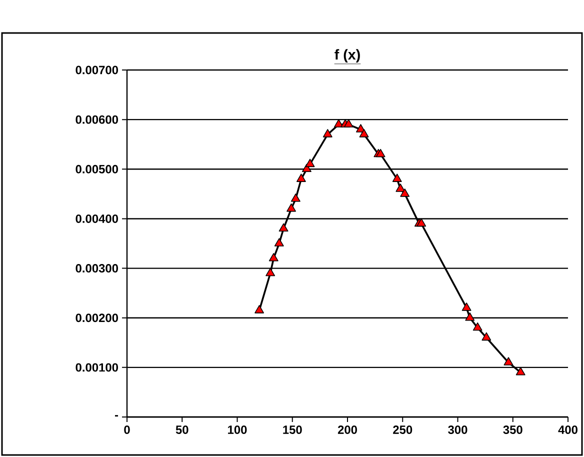 This screenshot has height=457, width=584. What do you see at coordinates (182, 430) in the screenshot?
I see `x-tick-label: 50` at bounding box center [182, 430].